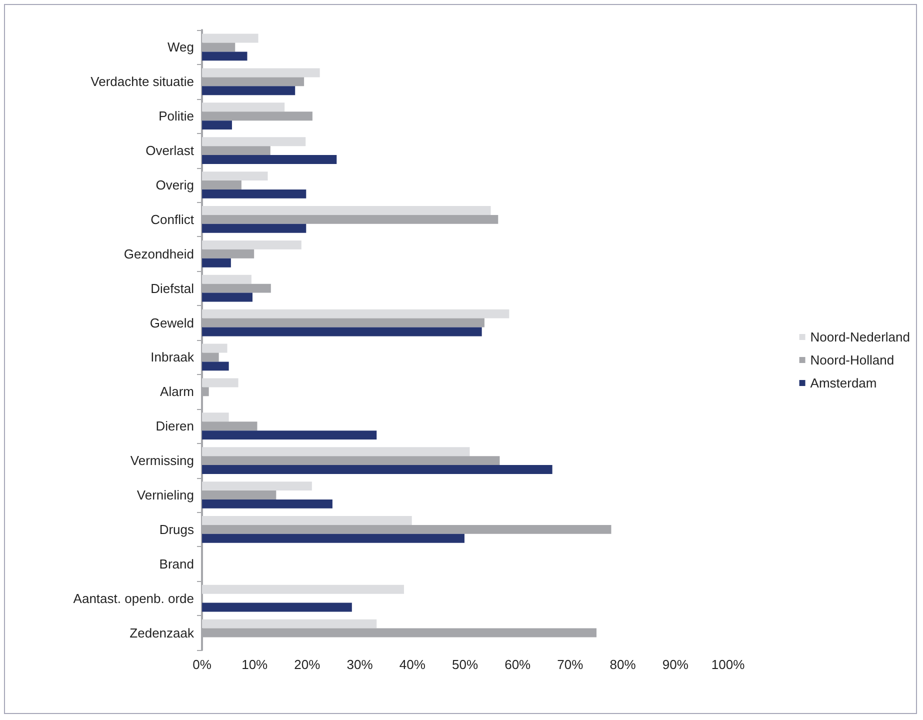  What do you see at coordinates (412, 664) in the screenshot?
I see `x-tick-label: 40%` at bounding box center [412, 664].